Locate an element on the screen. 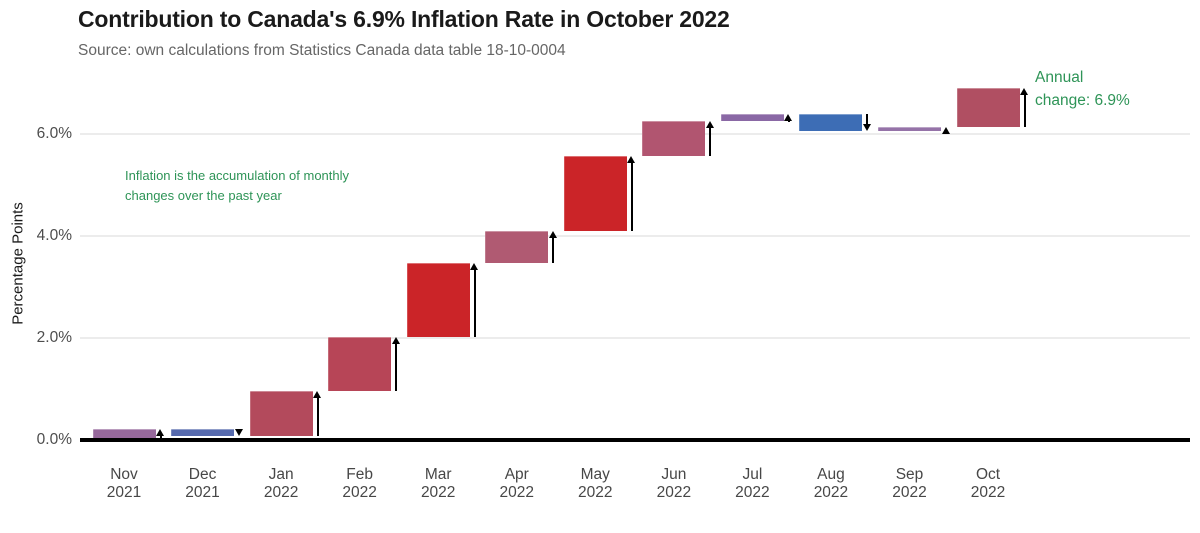 This screenshot has width=1200, height=533. x-tick-text: Oct is located at coordinates (988, 474).